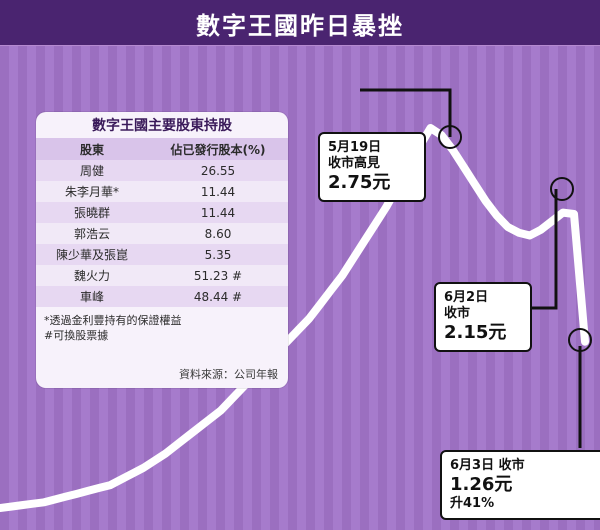 The width and height of the screenshot is (600, 530). What do you see at coordinates (475, 332) in the screenshot?
I see `callout-jun2-value: 2.15元` at bounding box center [475, 332].